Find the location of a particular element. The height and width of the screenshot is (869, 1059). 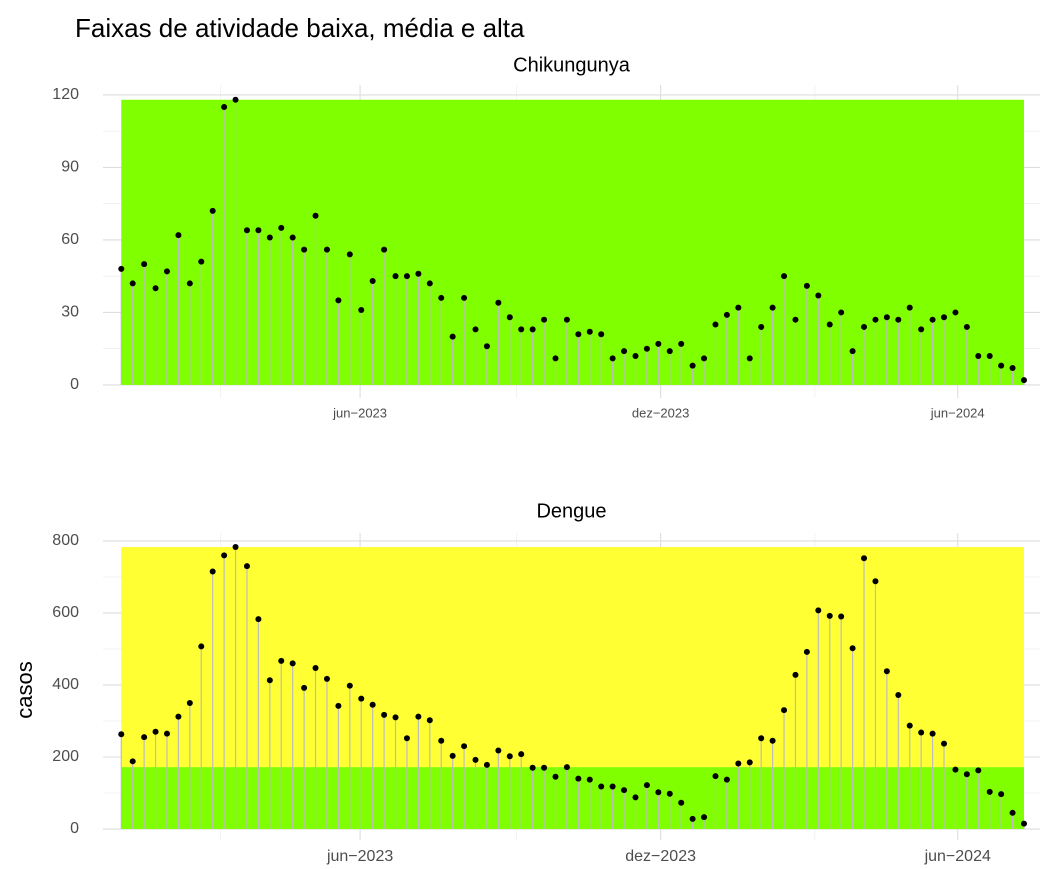

activity-band is located at coordinates (573, 798).